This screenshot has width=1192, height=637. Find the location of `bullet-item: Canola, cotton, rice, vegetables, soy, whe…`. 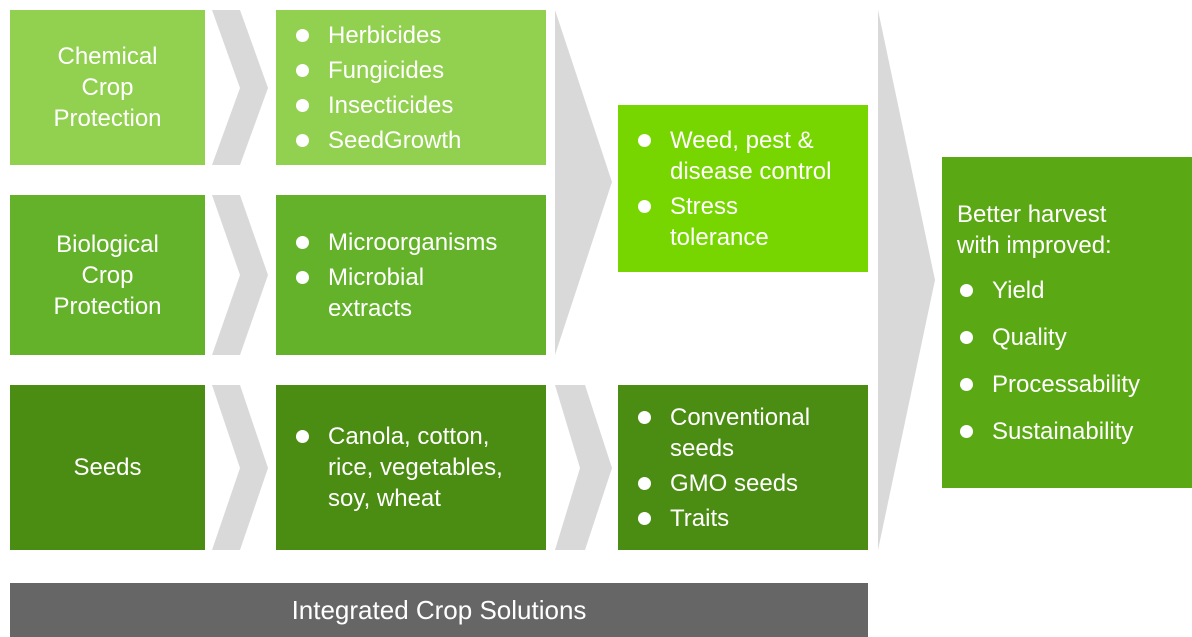

bullet-item: Canola, cotton, rice, vegetables, soy, whe… is located at coordinates (419, 467).